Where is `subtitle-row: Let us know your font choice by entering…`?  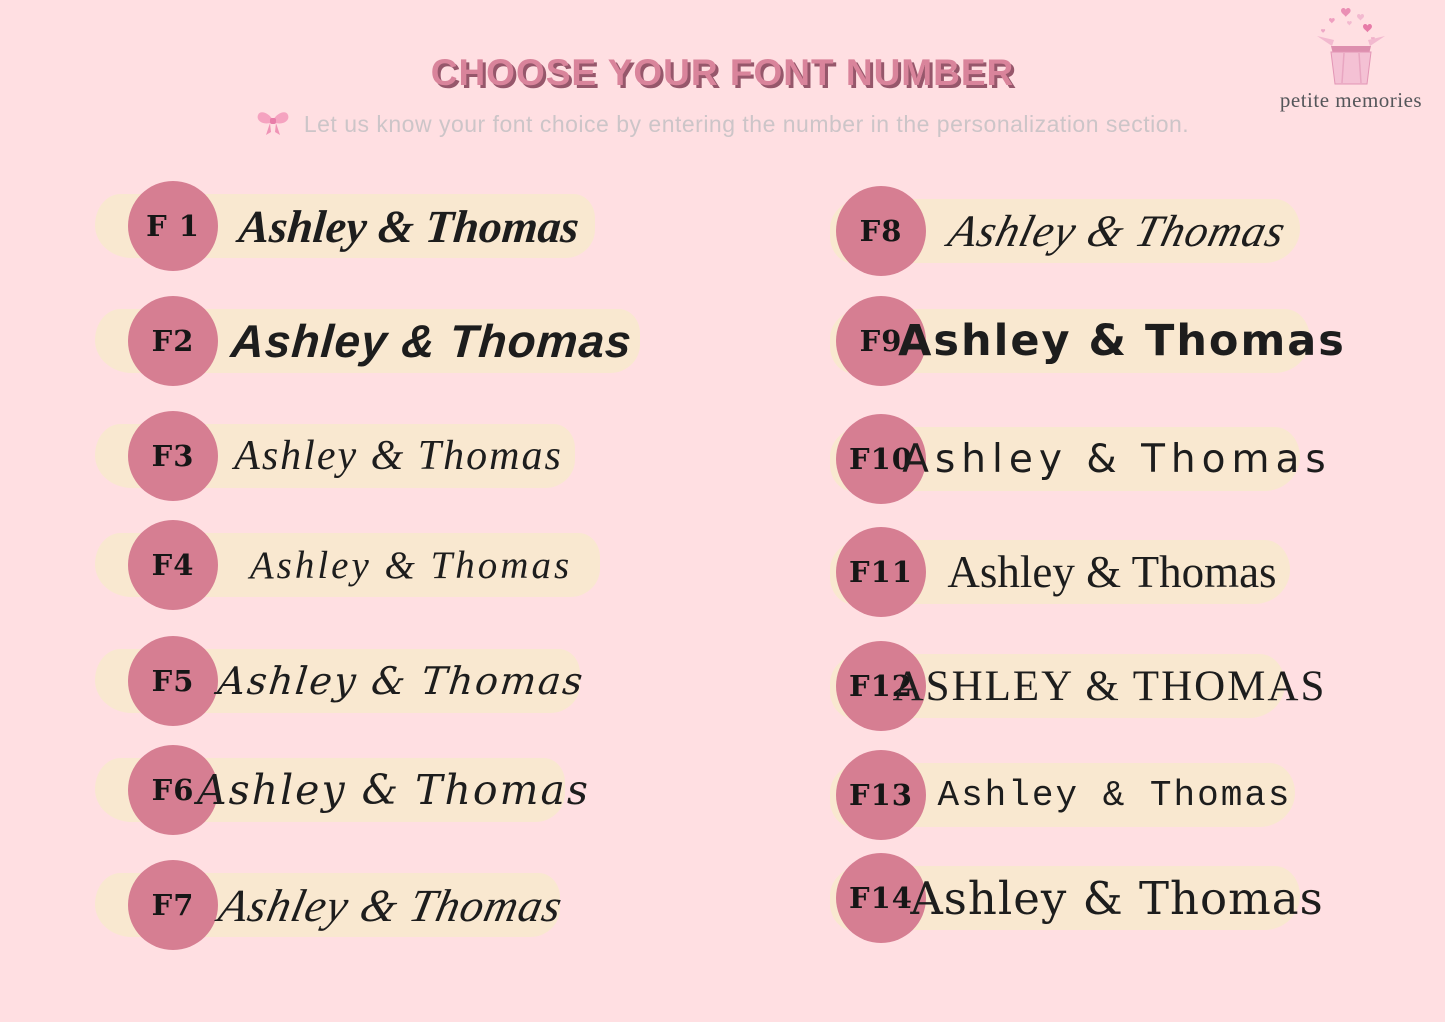
subtitle-row: Let us know your font choice by entering… is located at coordinates (722, 124).